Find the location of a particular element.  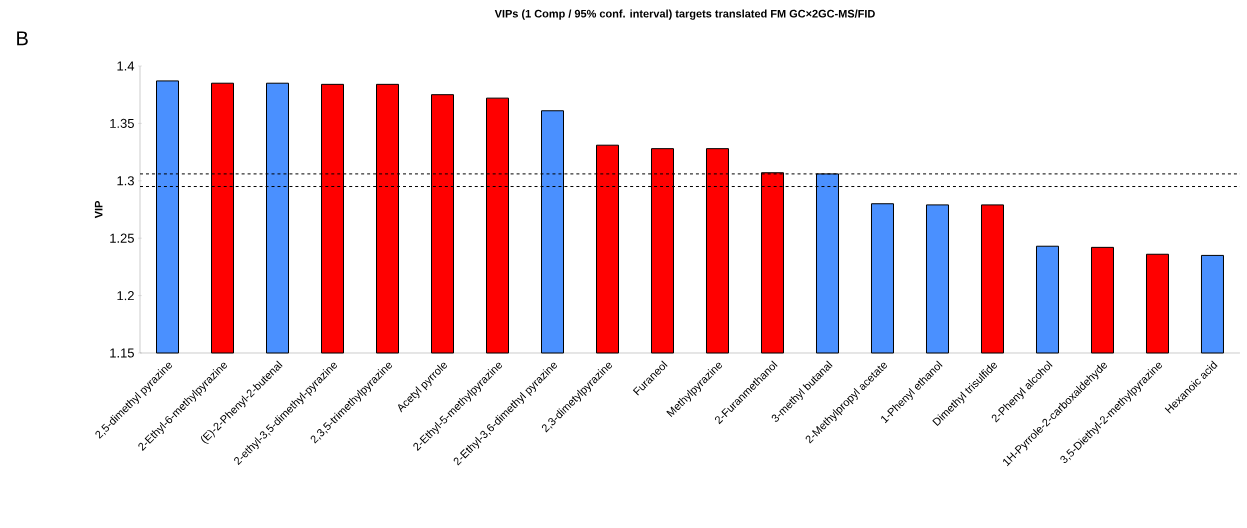

y-tick-label: 1.35 is located at coordinates (122, 123).